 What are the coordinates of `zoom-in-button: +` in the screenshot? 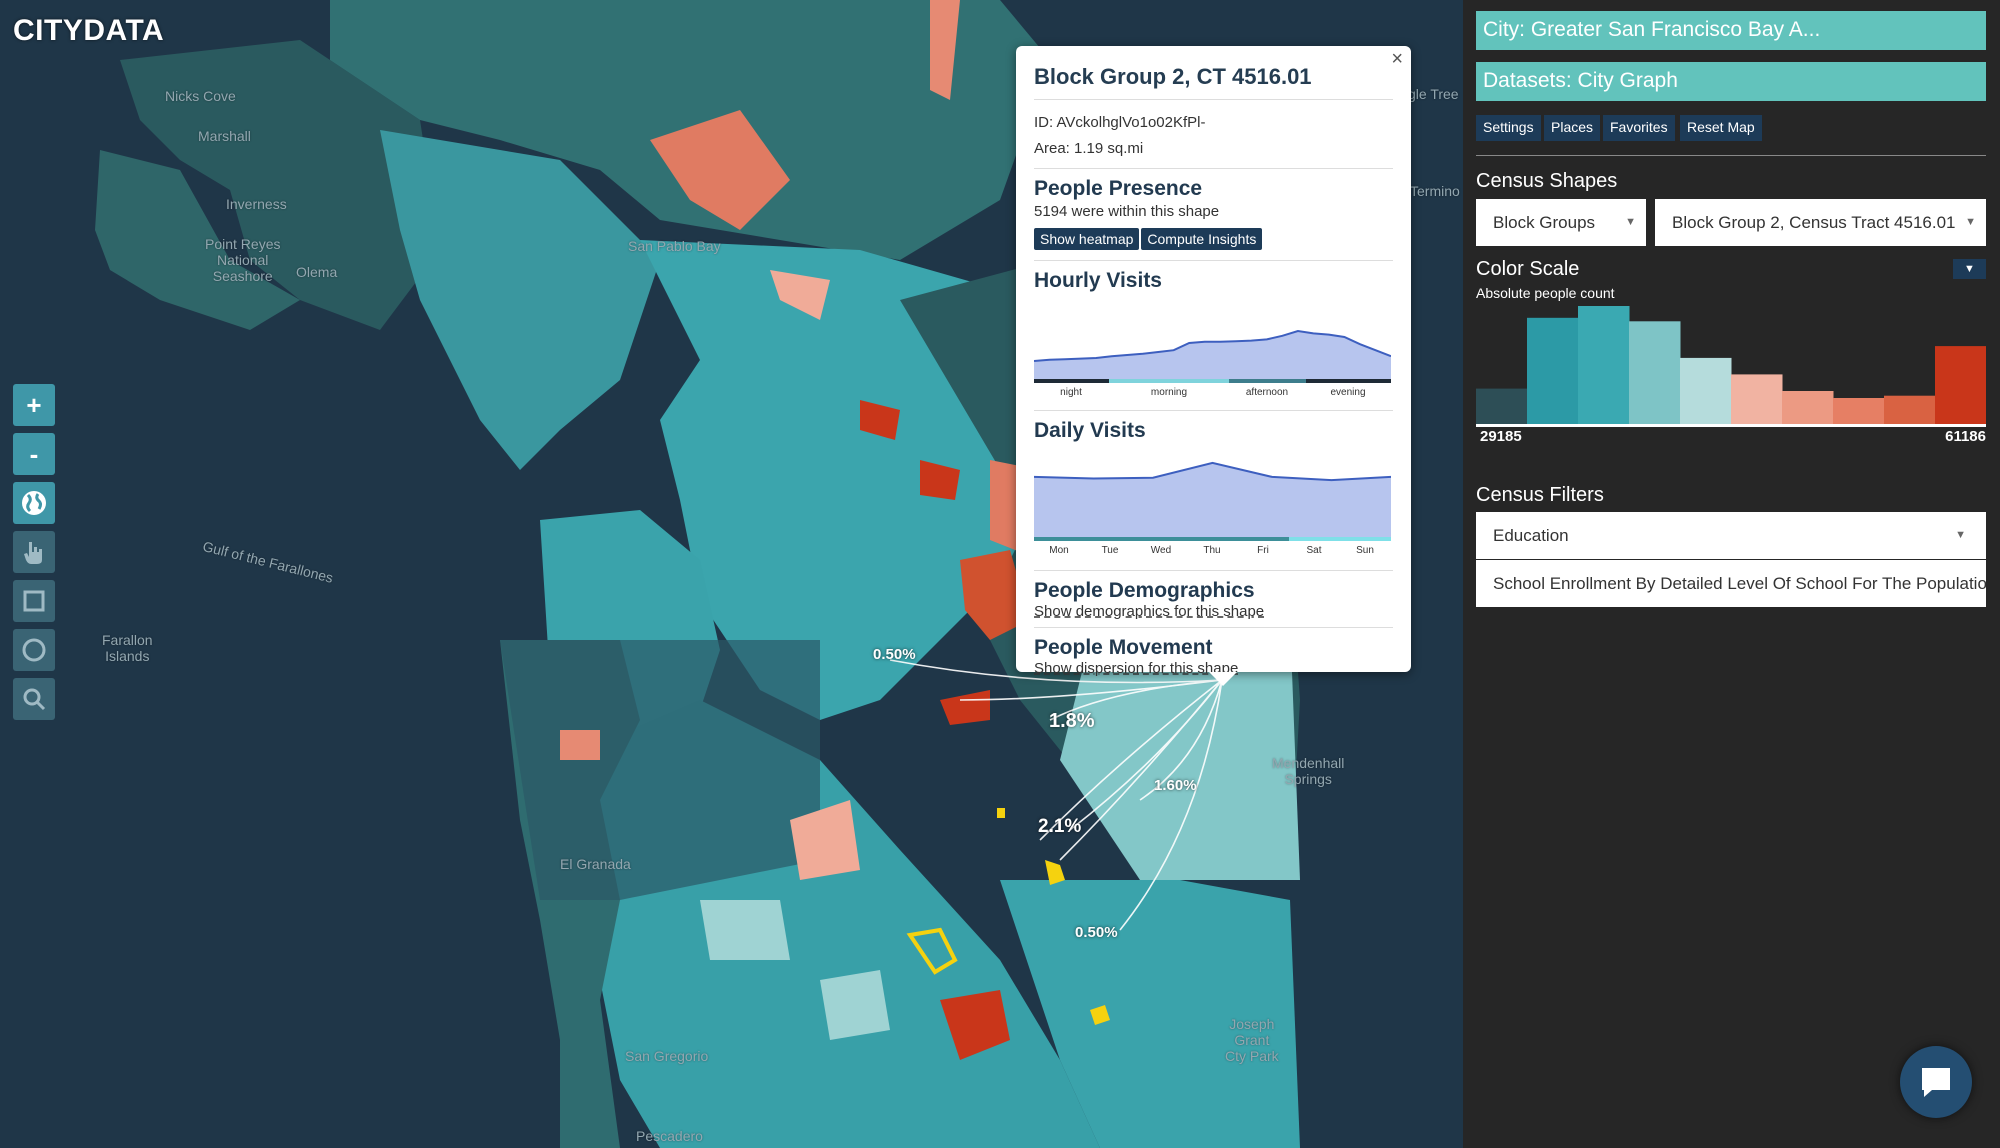 It's located at (34, 405).